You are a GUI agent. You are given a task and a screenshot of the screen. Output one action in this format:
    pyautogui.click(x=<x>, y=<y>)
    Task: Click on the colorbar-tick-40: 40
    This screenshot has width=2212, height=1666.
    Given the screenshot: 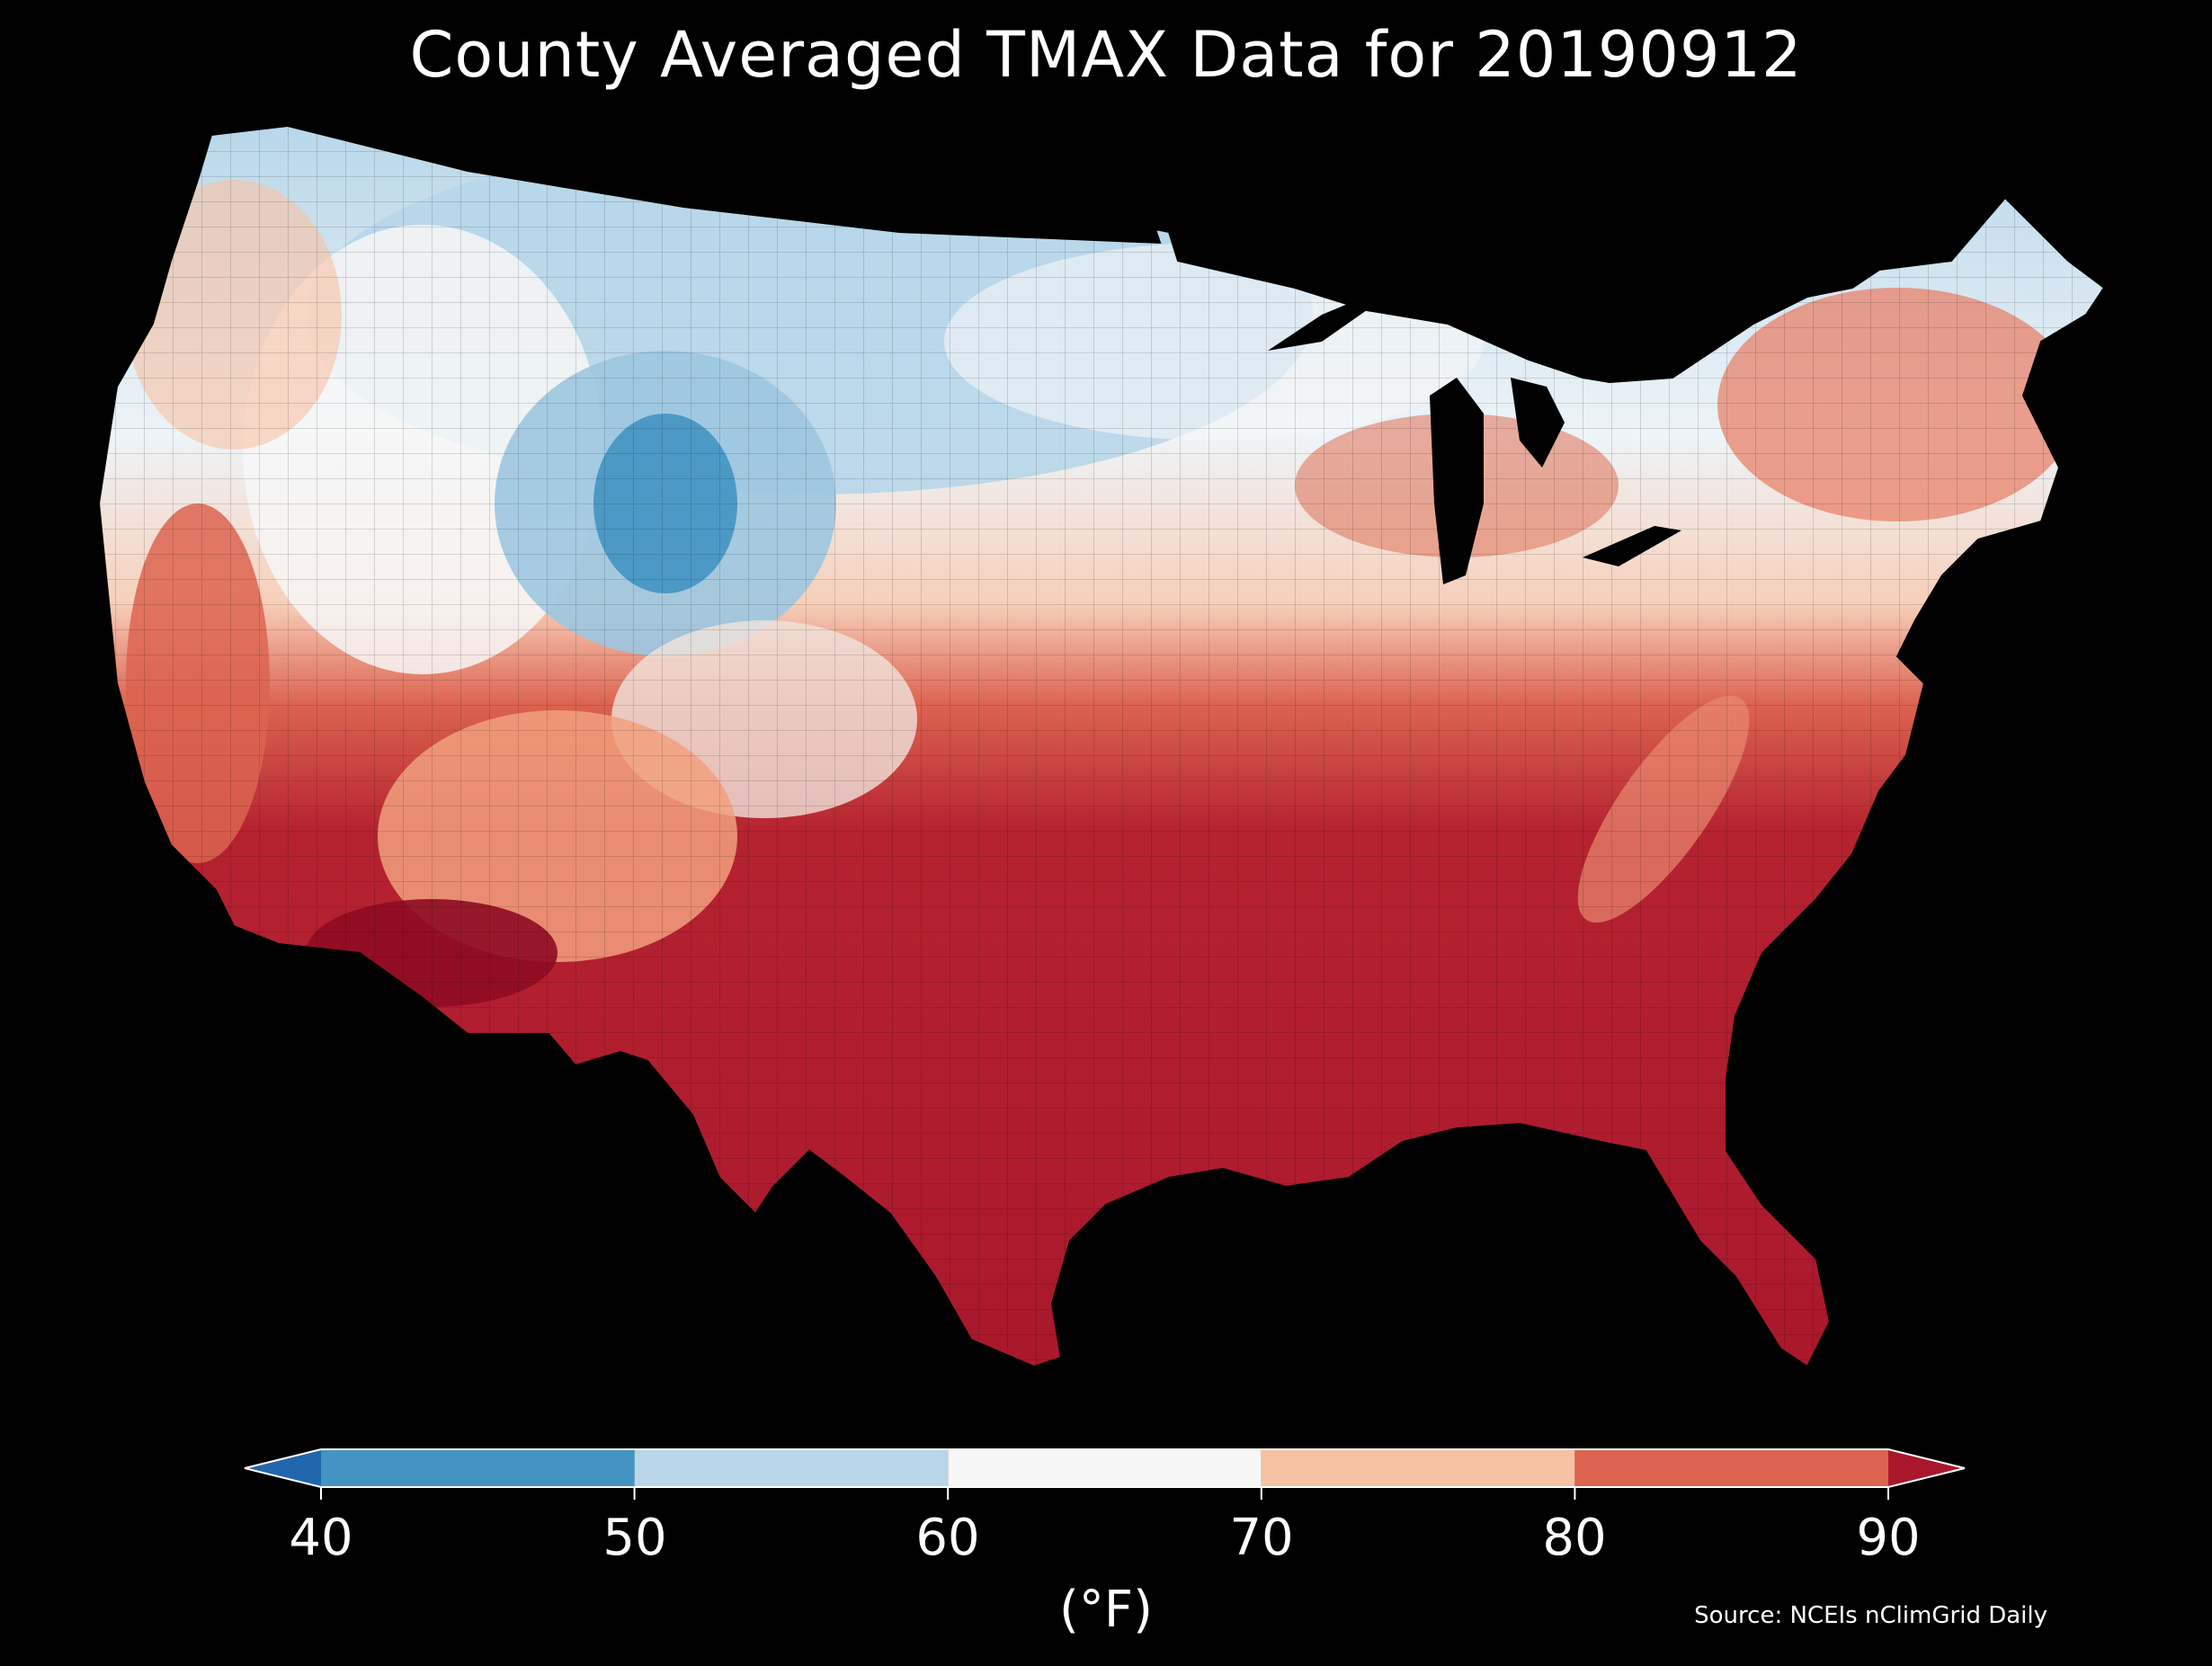 What is the action you would take?
    pyautogui.click(x=321, y=1538)
    